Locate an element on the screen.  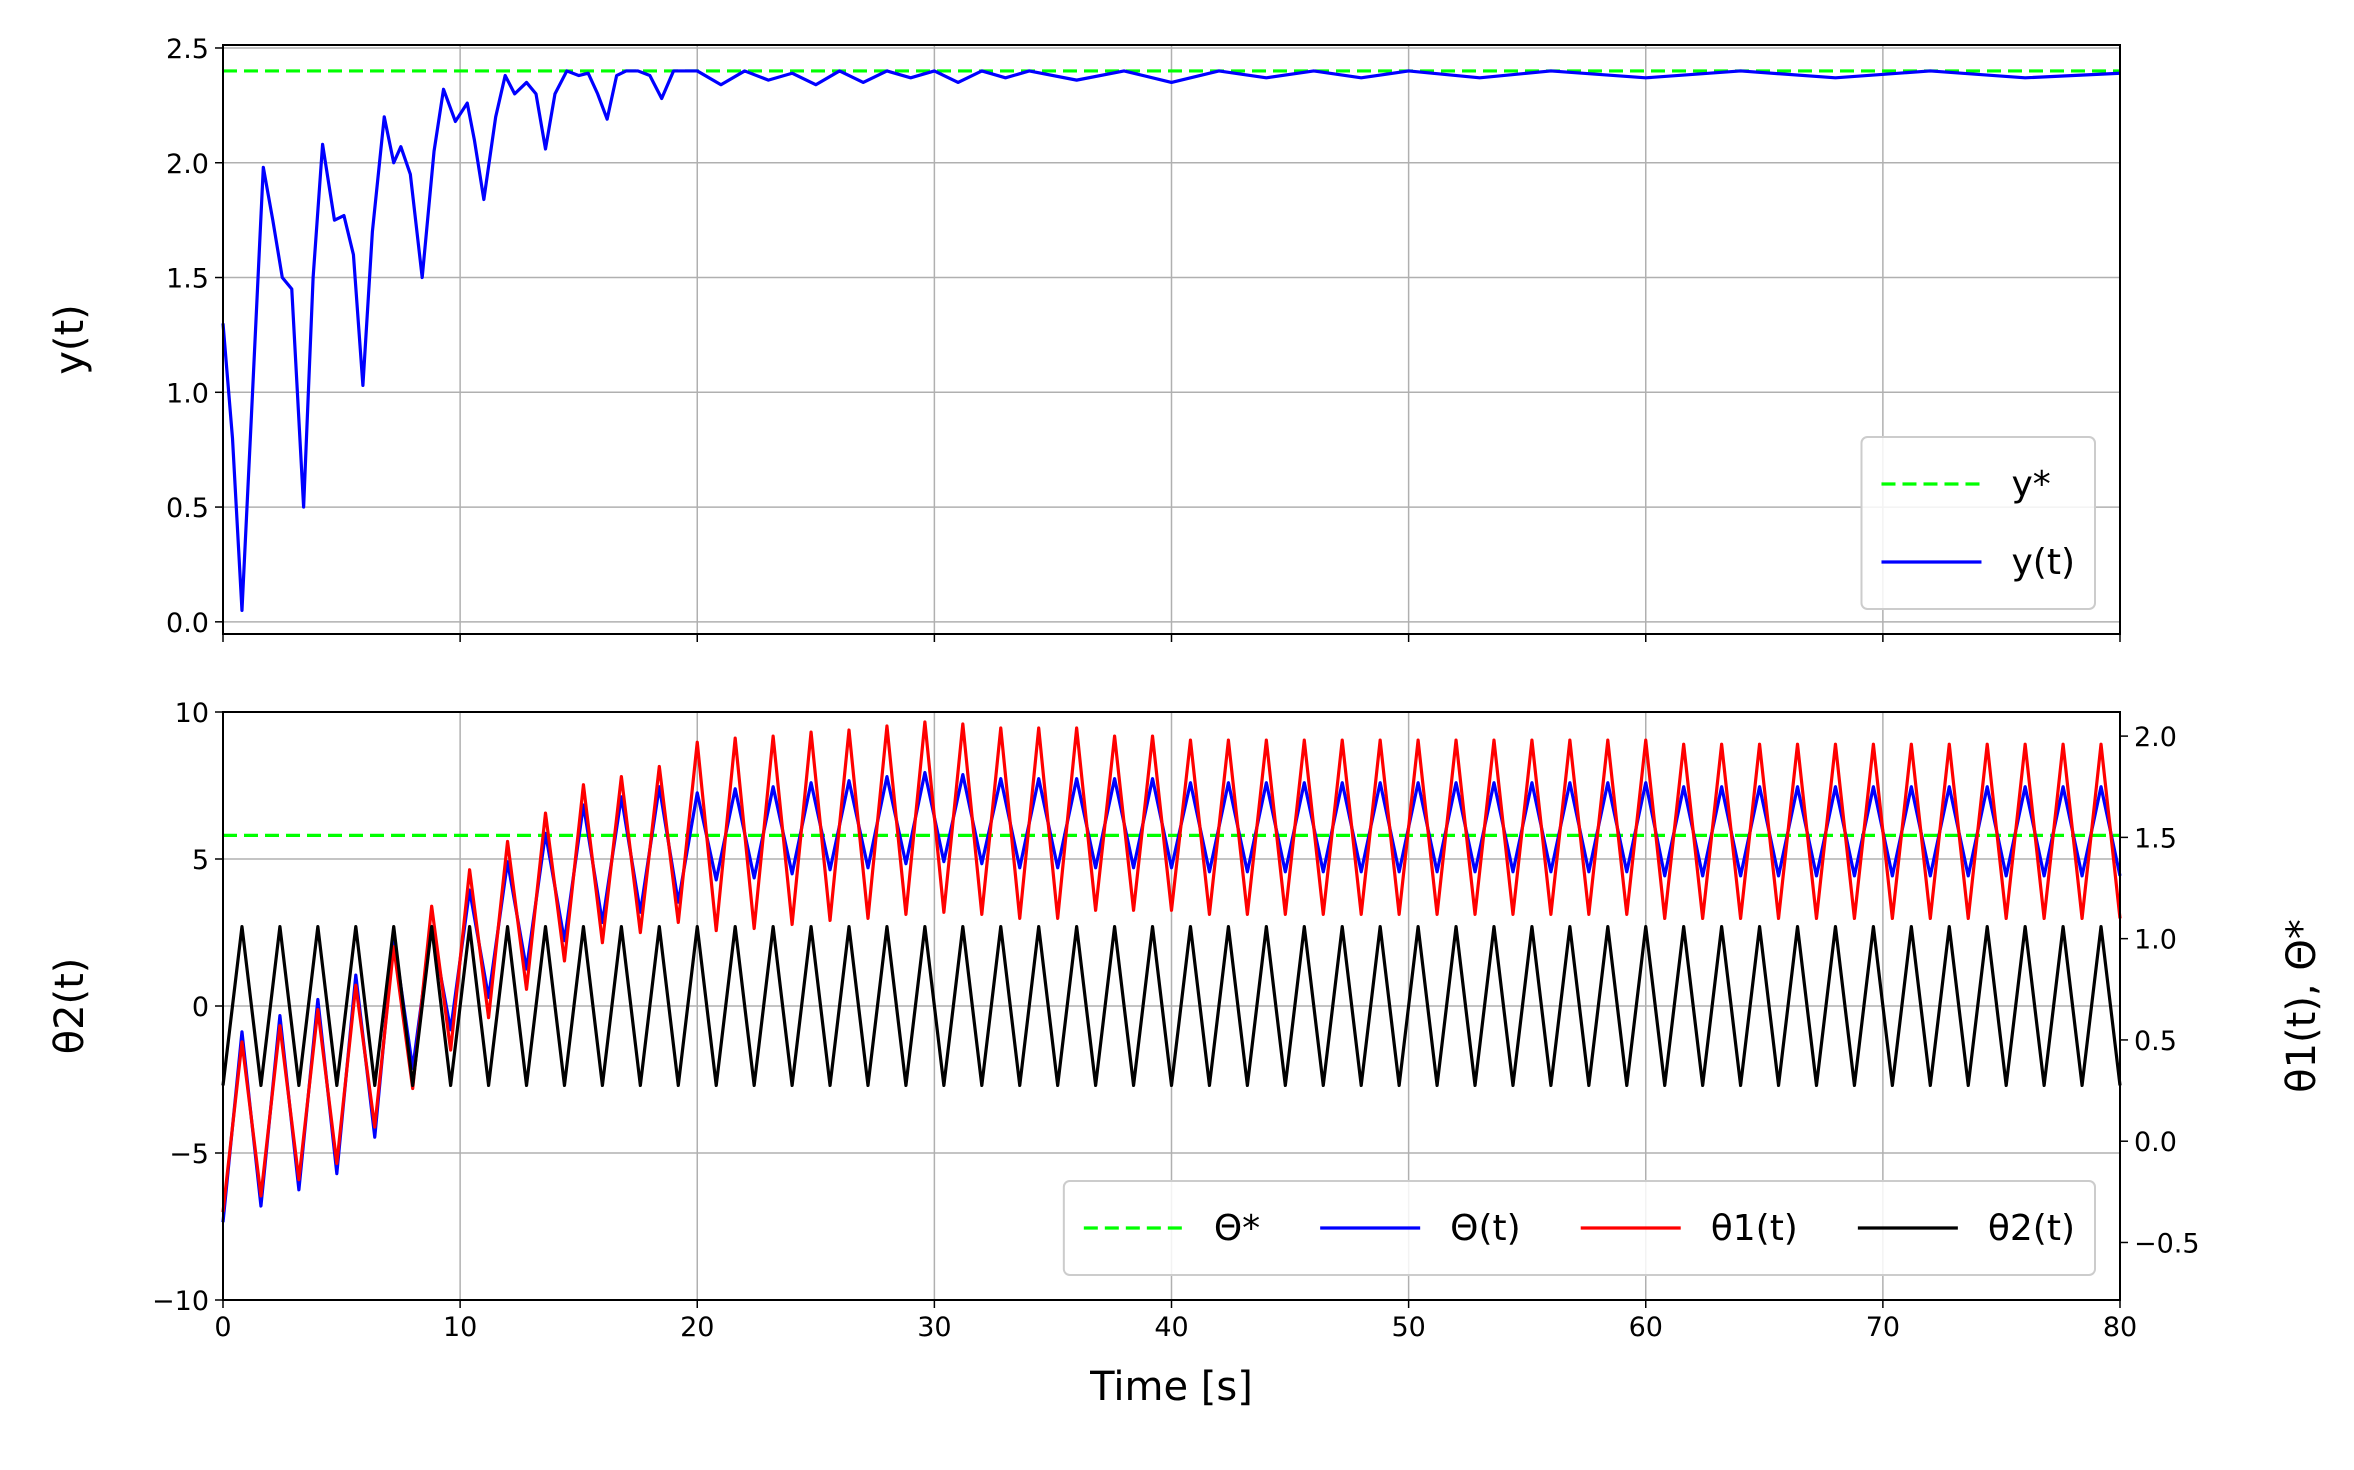
y-tick-label: −10 is located at coordinates (180, 1301).